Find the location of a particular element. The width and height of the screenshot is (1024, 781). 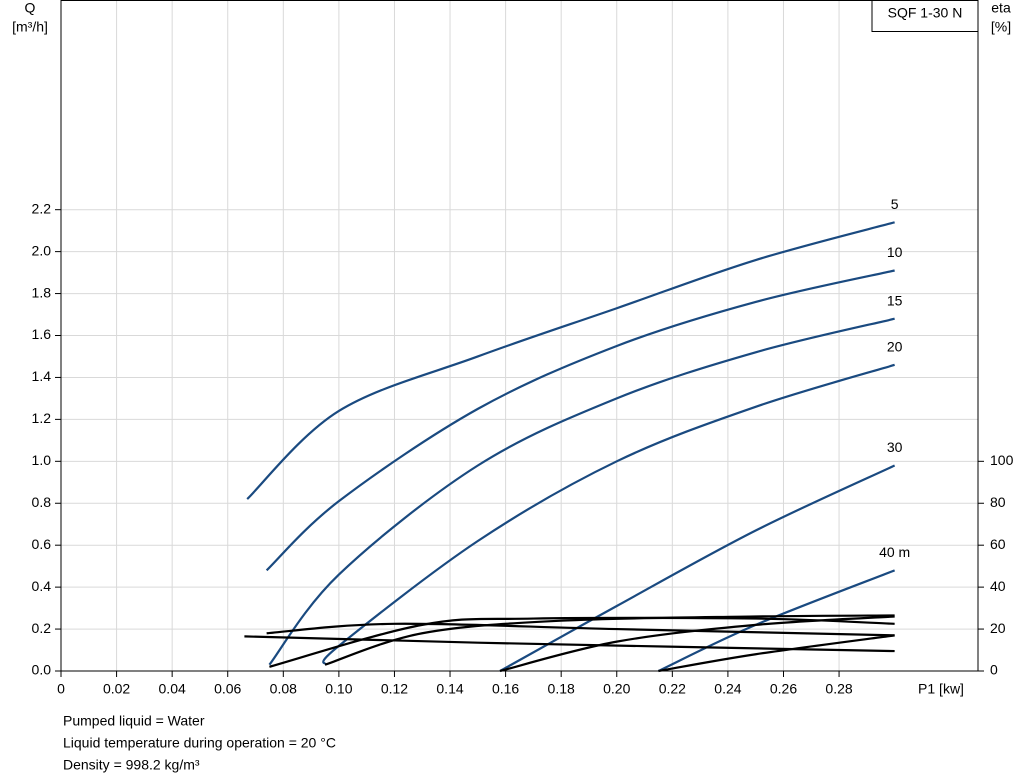

curve-label: 15 is located at coordinates (895, 300).